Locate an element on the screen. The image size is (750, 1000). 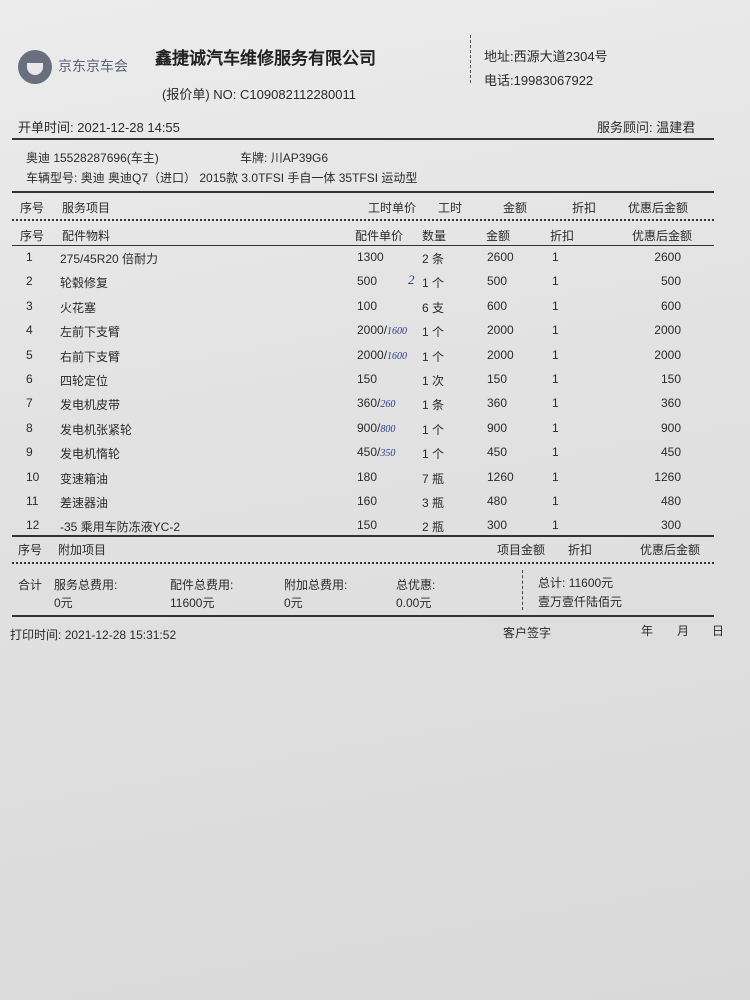
cell-price: 160 is located at coordinates (367, 501).